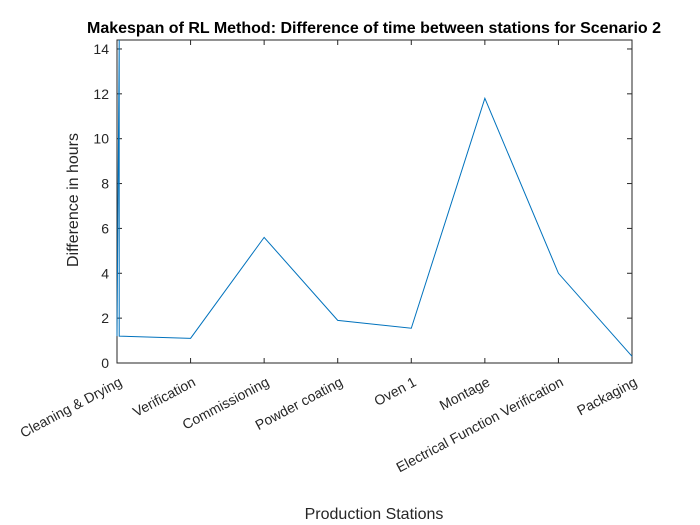 This screenshot has width=700, height=525. Describe the element at coordinates (105, 184) in the screenshot. I see `y-tick-label: 8` at that location.